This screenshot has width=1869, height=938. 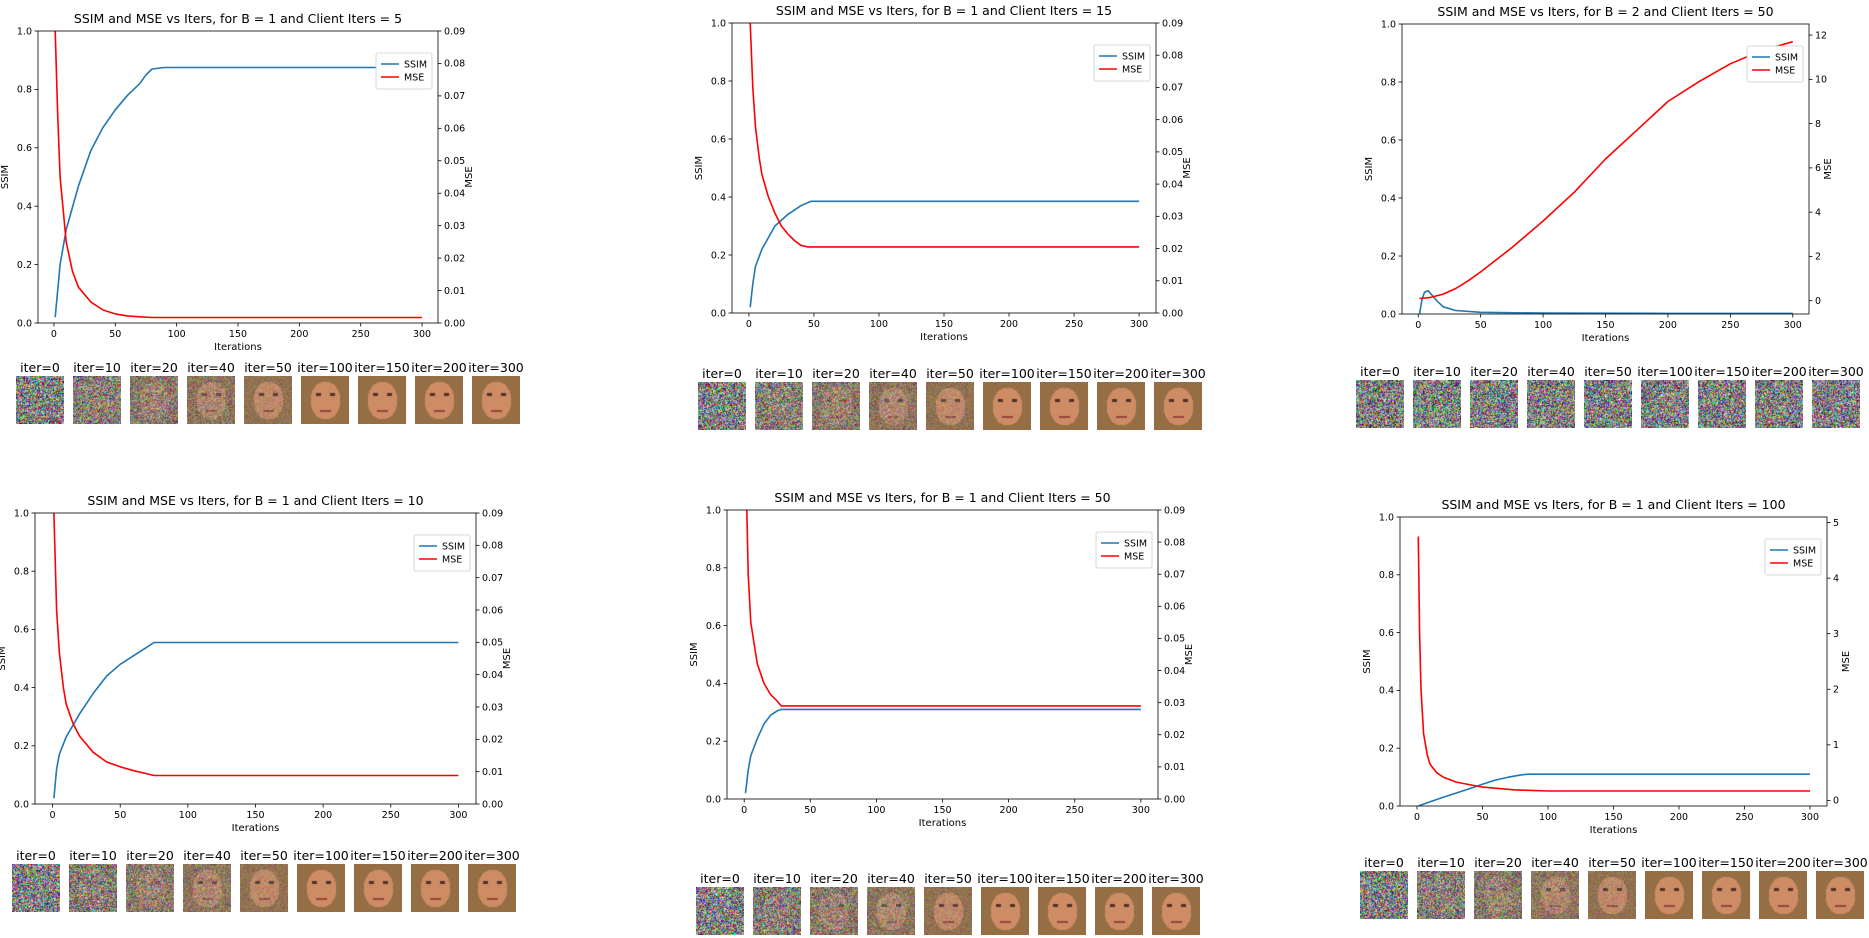 I want to click on y2-tick-label: 1, so click(x=1836, y=745).